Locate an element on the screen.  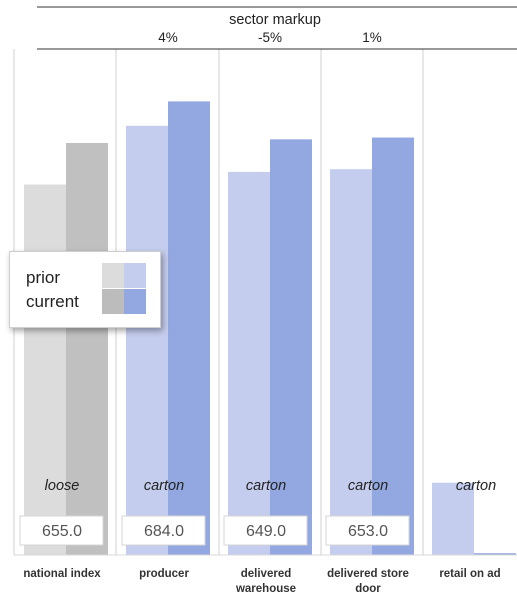
x-label-line: retail on ad is located at coordinates (469, 574).